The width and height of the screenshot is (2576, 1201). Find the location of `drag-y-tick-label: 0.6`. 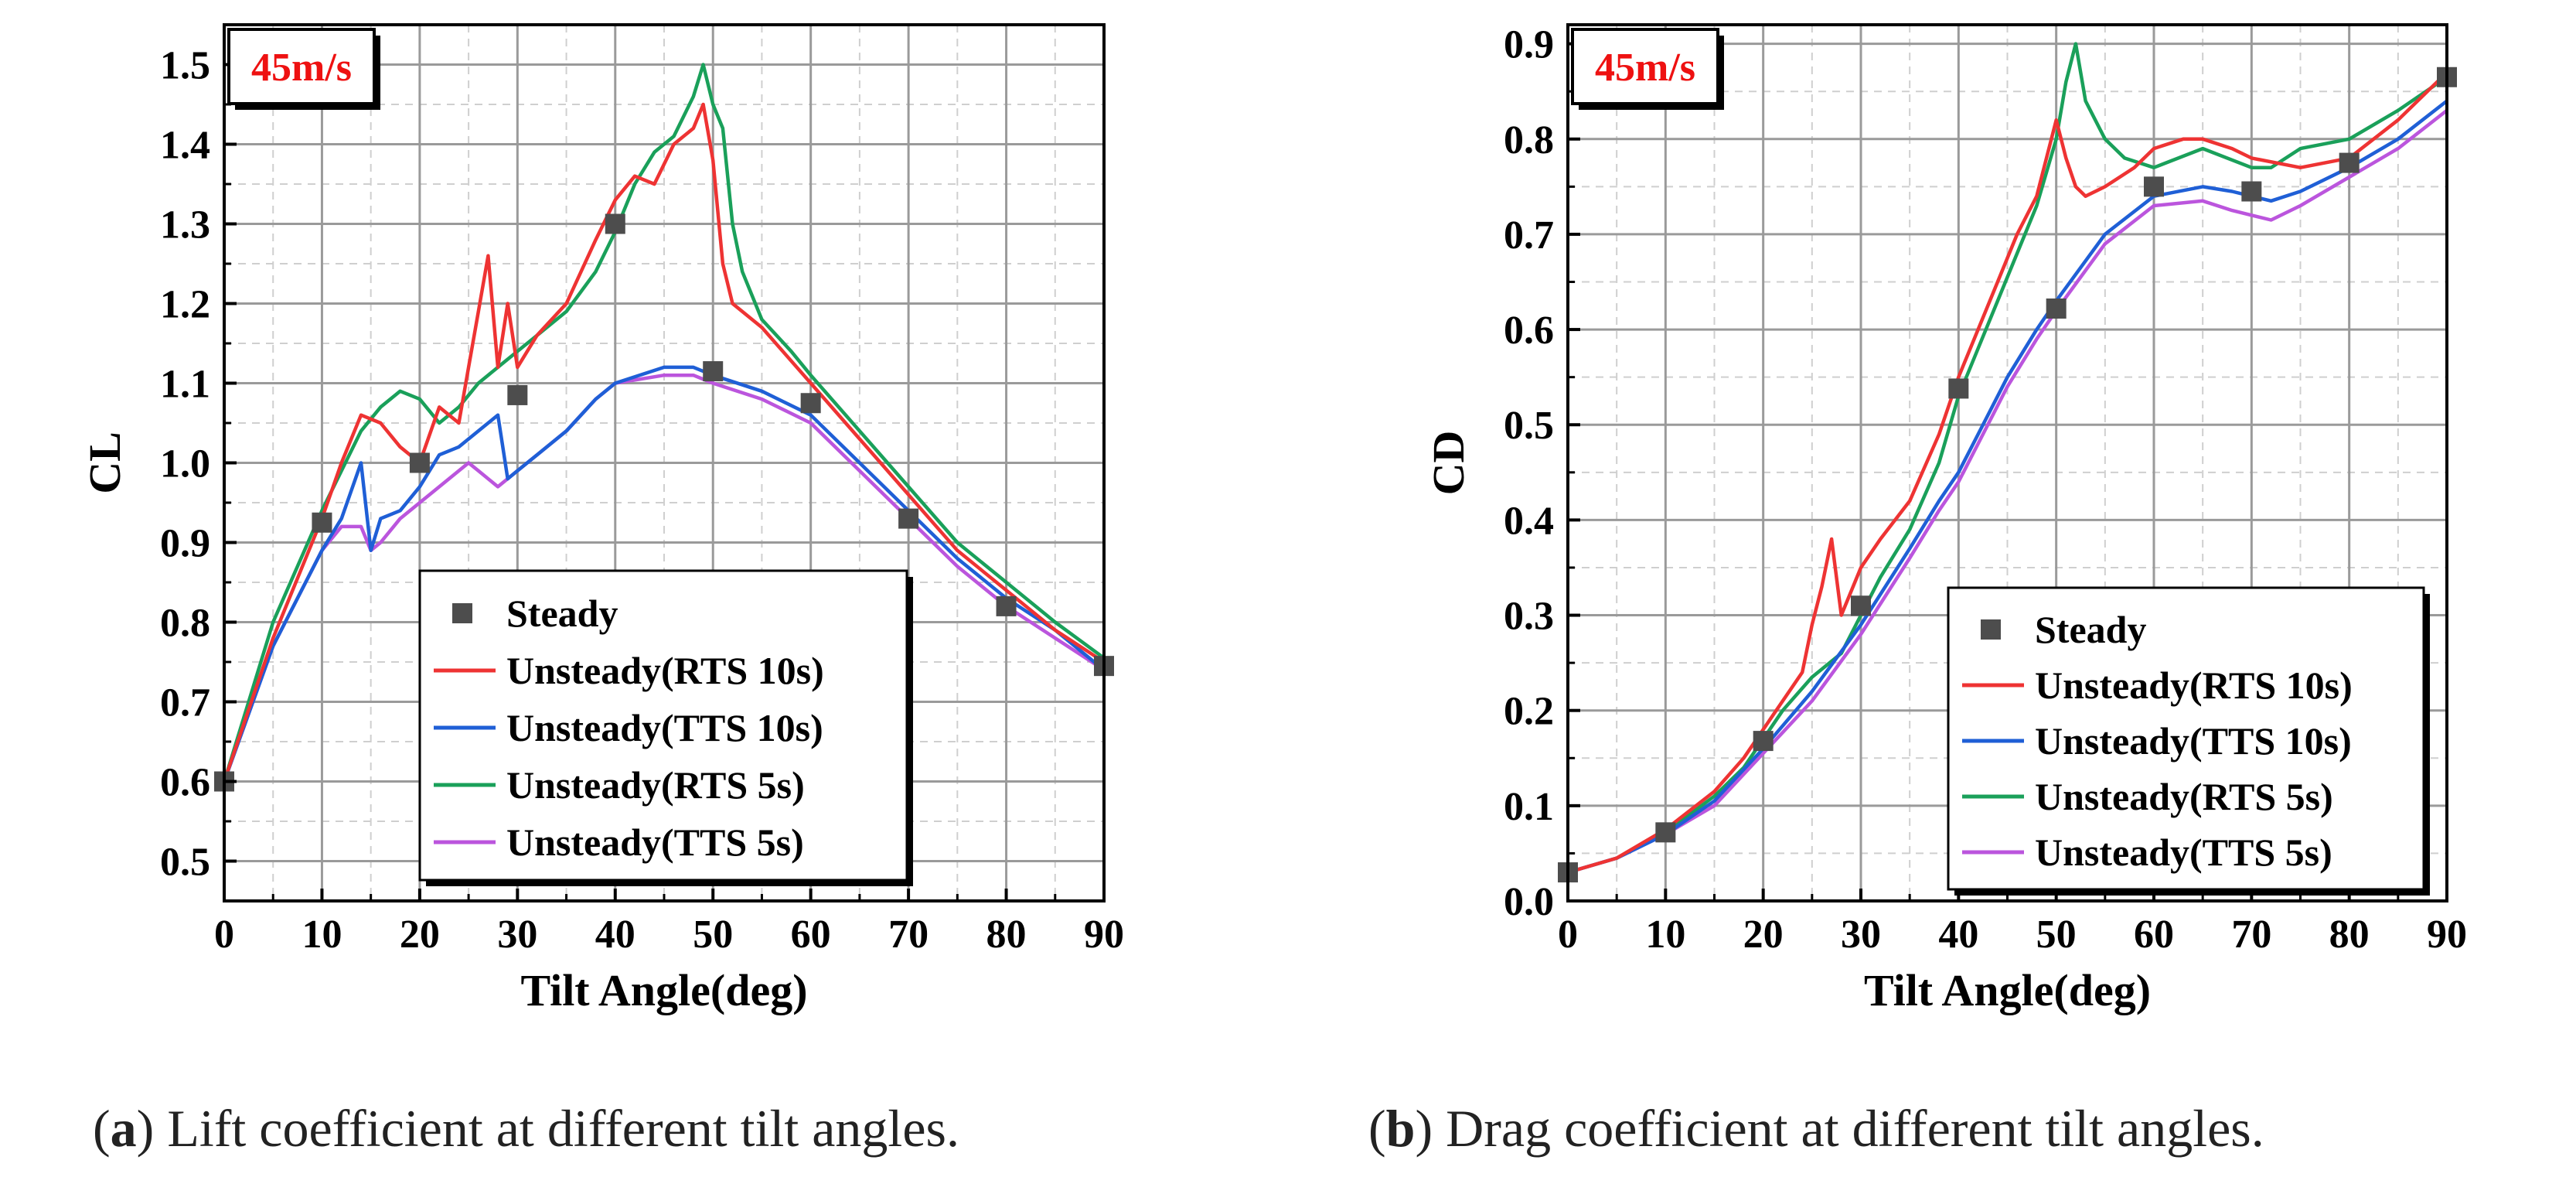

drag-y-tick-label: 0.6 is located at coordinates (1529, 331).